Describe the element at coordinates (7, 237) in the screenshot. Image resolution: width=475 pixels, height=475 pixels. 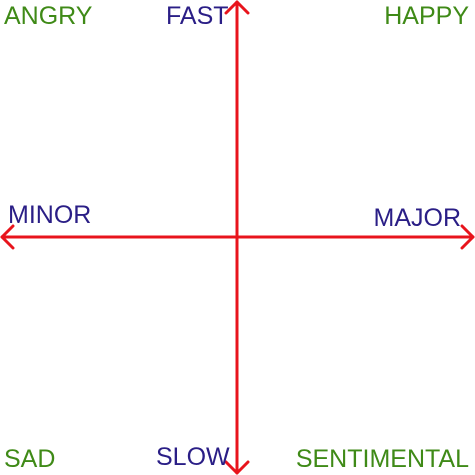
I see `arrow-left-icon` at that location.